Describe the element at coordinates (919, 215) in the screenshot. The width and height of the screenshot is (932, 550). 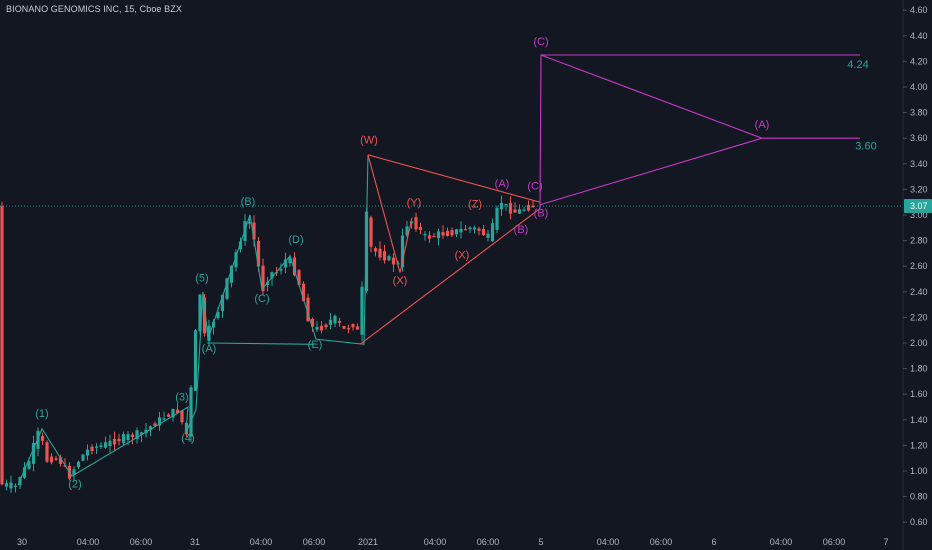
I see `y-tick-label: 3.00` at that location.